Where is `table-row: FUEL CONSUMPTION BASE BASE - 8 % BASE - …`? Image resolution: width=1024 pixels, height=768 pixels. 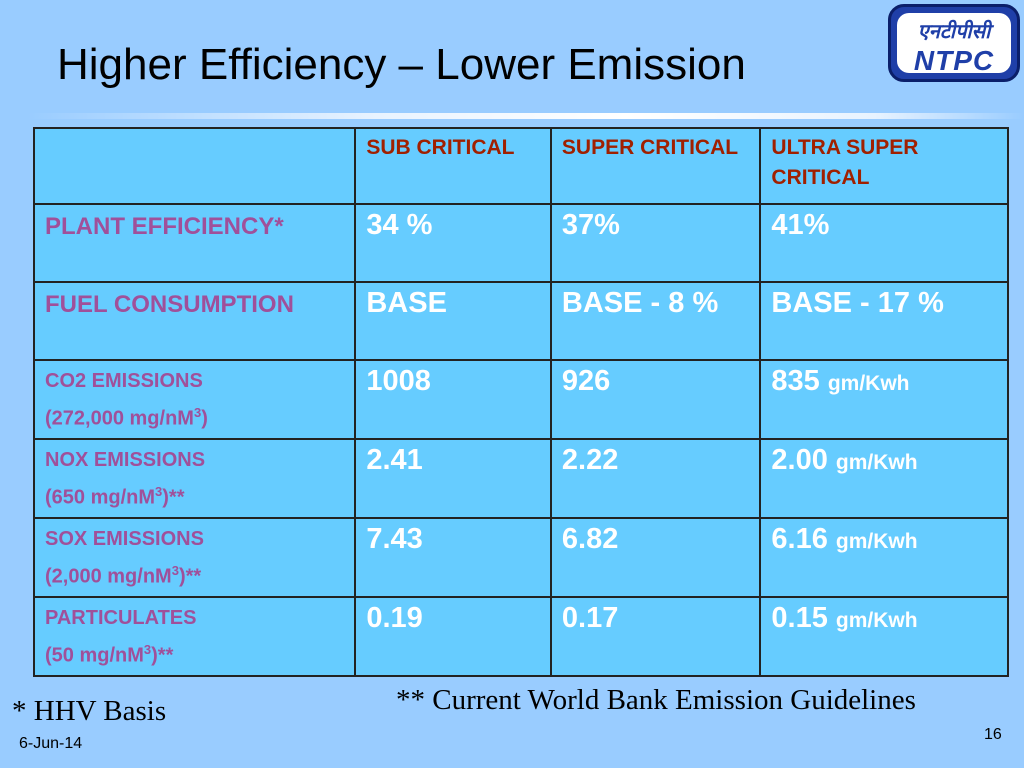 table-row: FUEL CONSUMPTION BASE BASE - 8 % BASE - … is located at coordinates (520, 321).